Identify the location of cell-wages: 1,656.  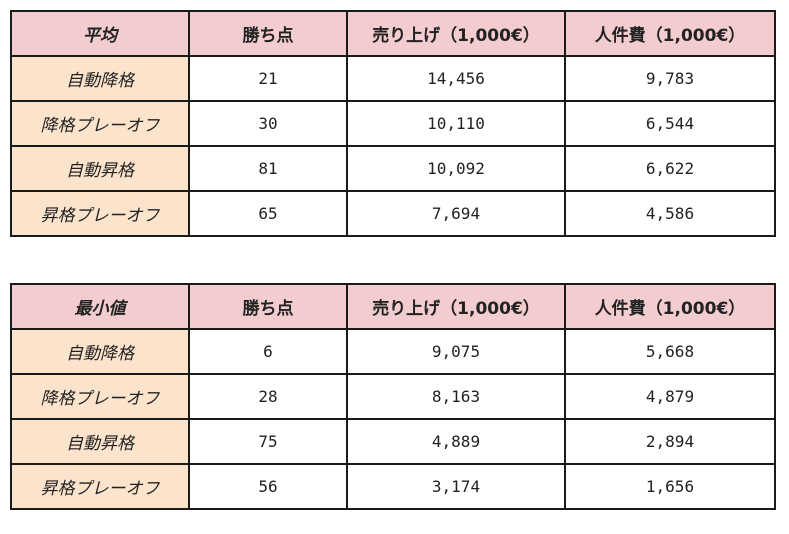
(670, 486).